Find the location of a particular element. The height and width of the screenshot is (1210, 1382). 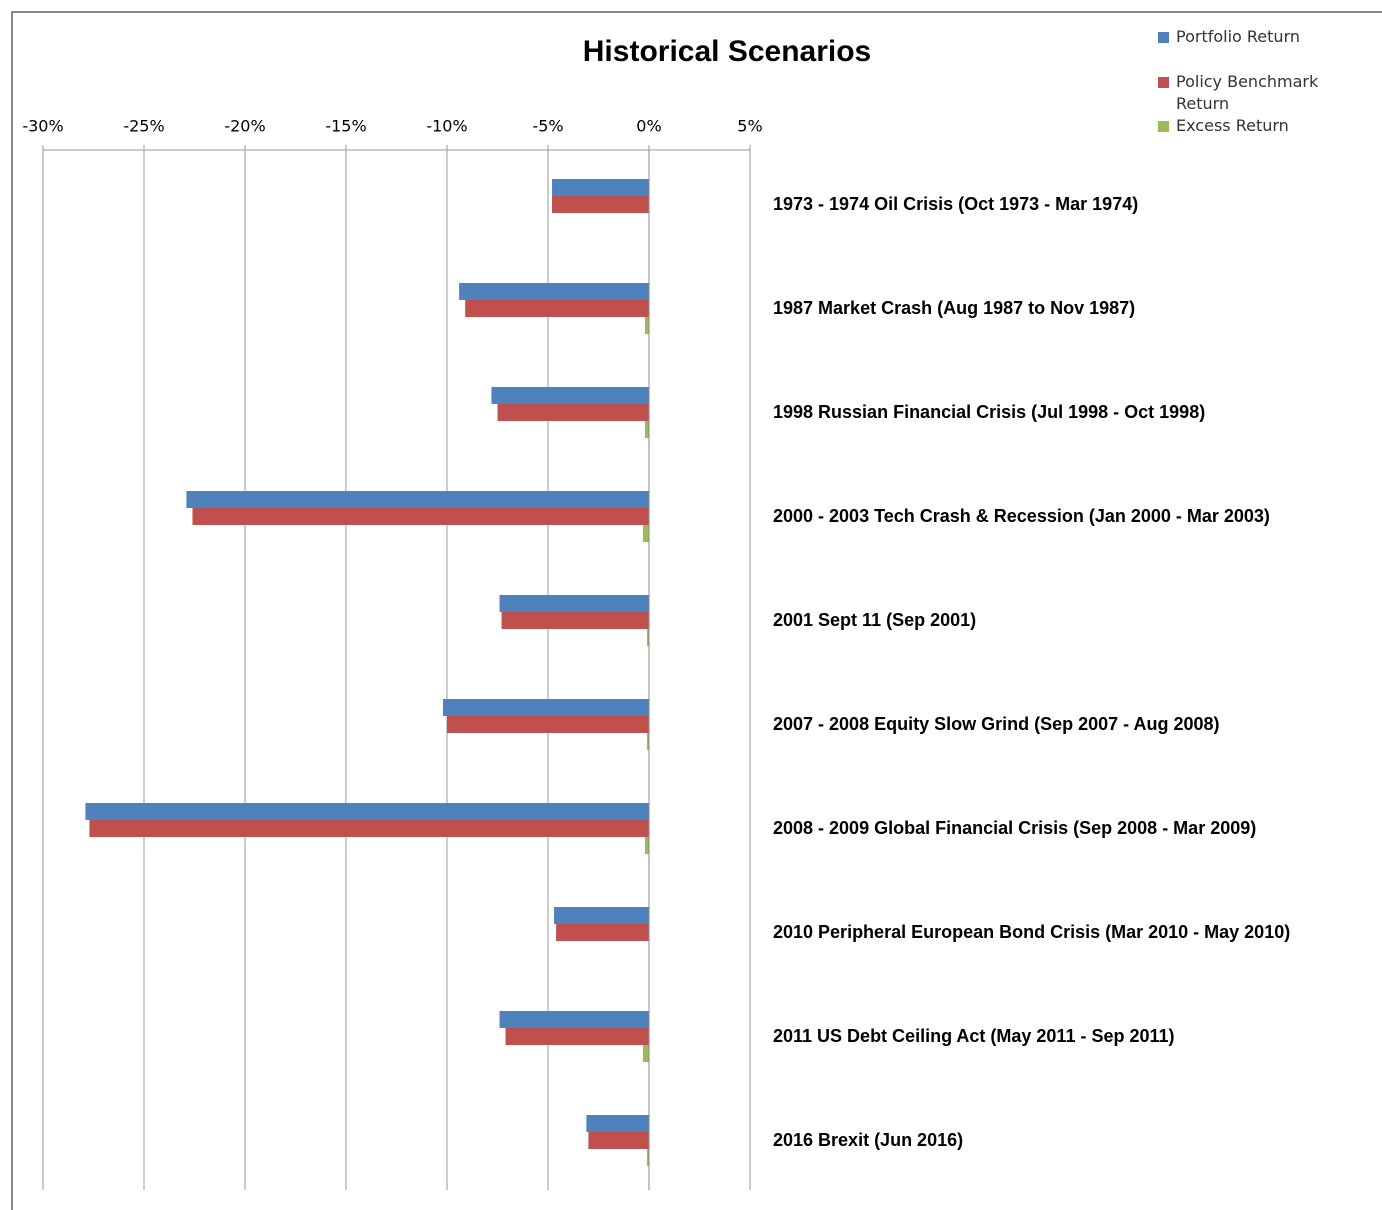

legend-label: Excess Return is located at coordinates (1232, 125).